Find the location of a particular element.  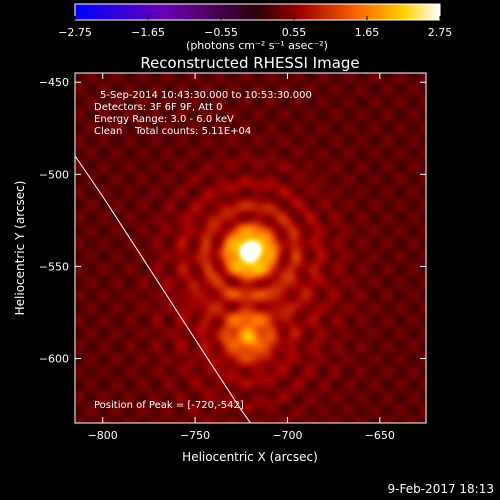

chart-title: Reconstructed RHESSI Image is located at coordinates (249, 63).